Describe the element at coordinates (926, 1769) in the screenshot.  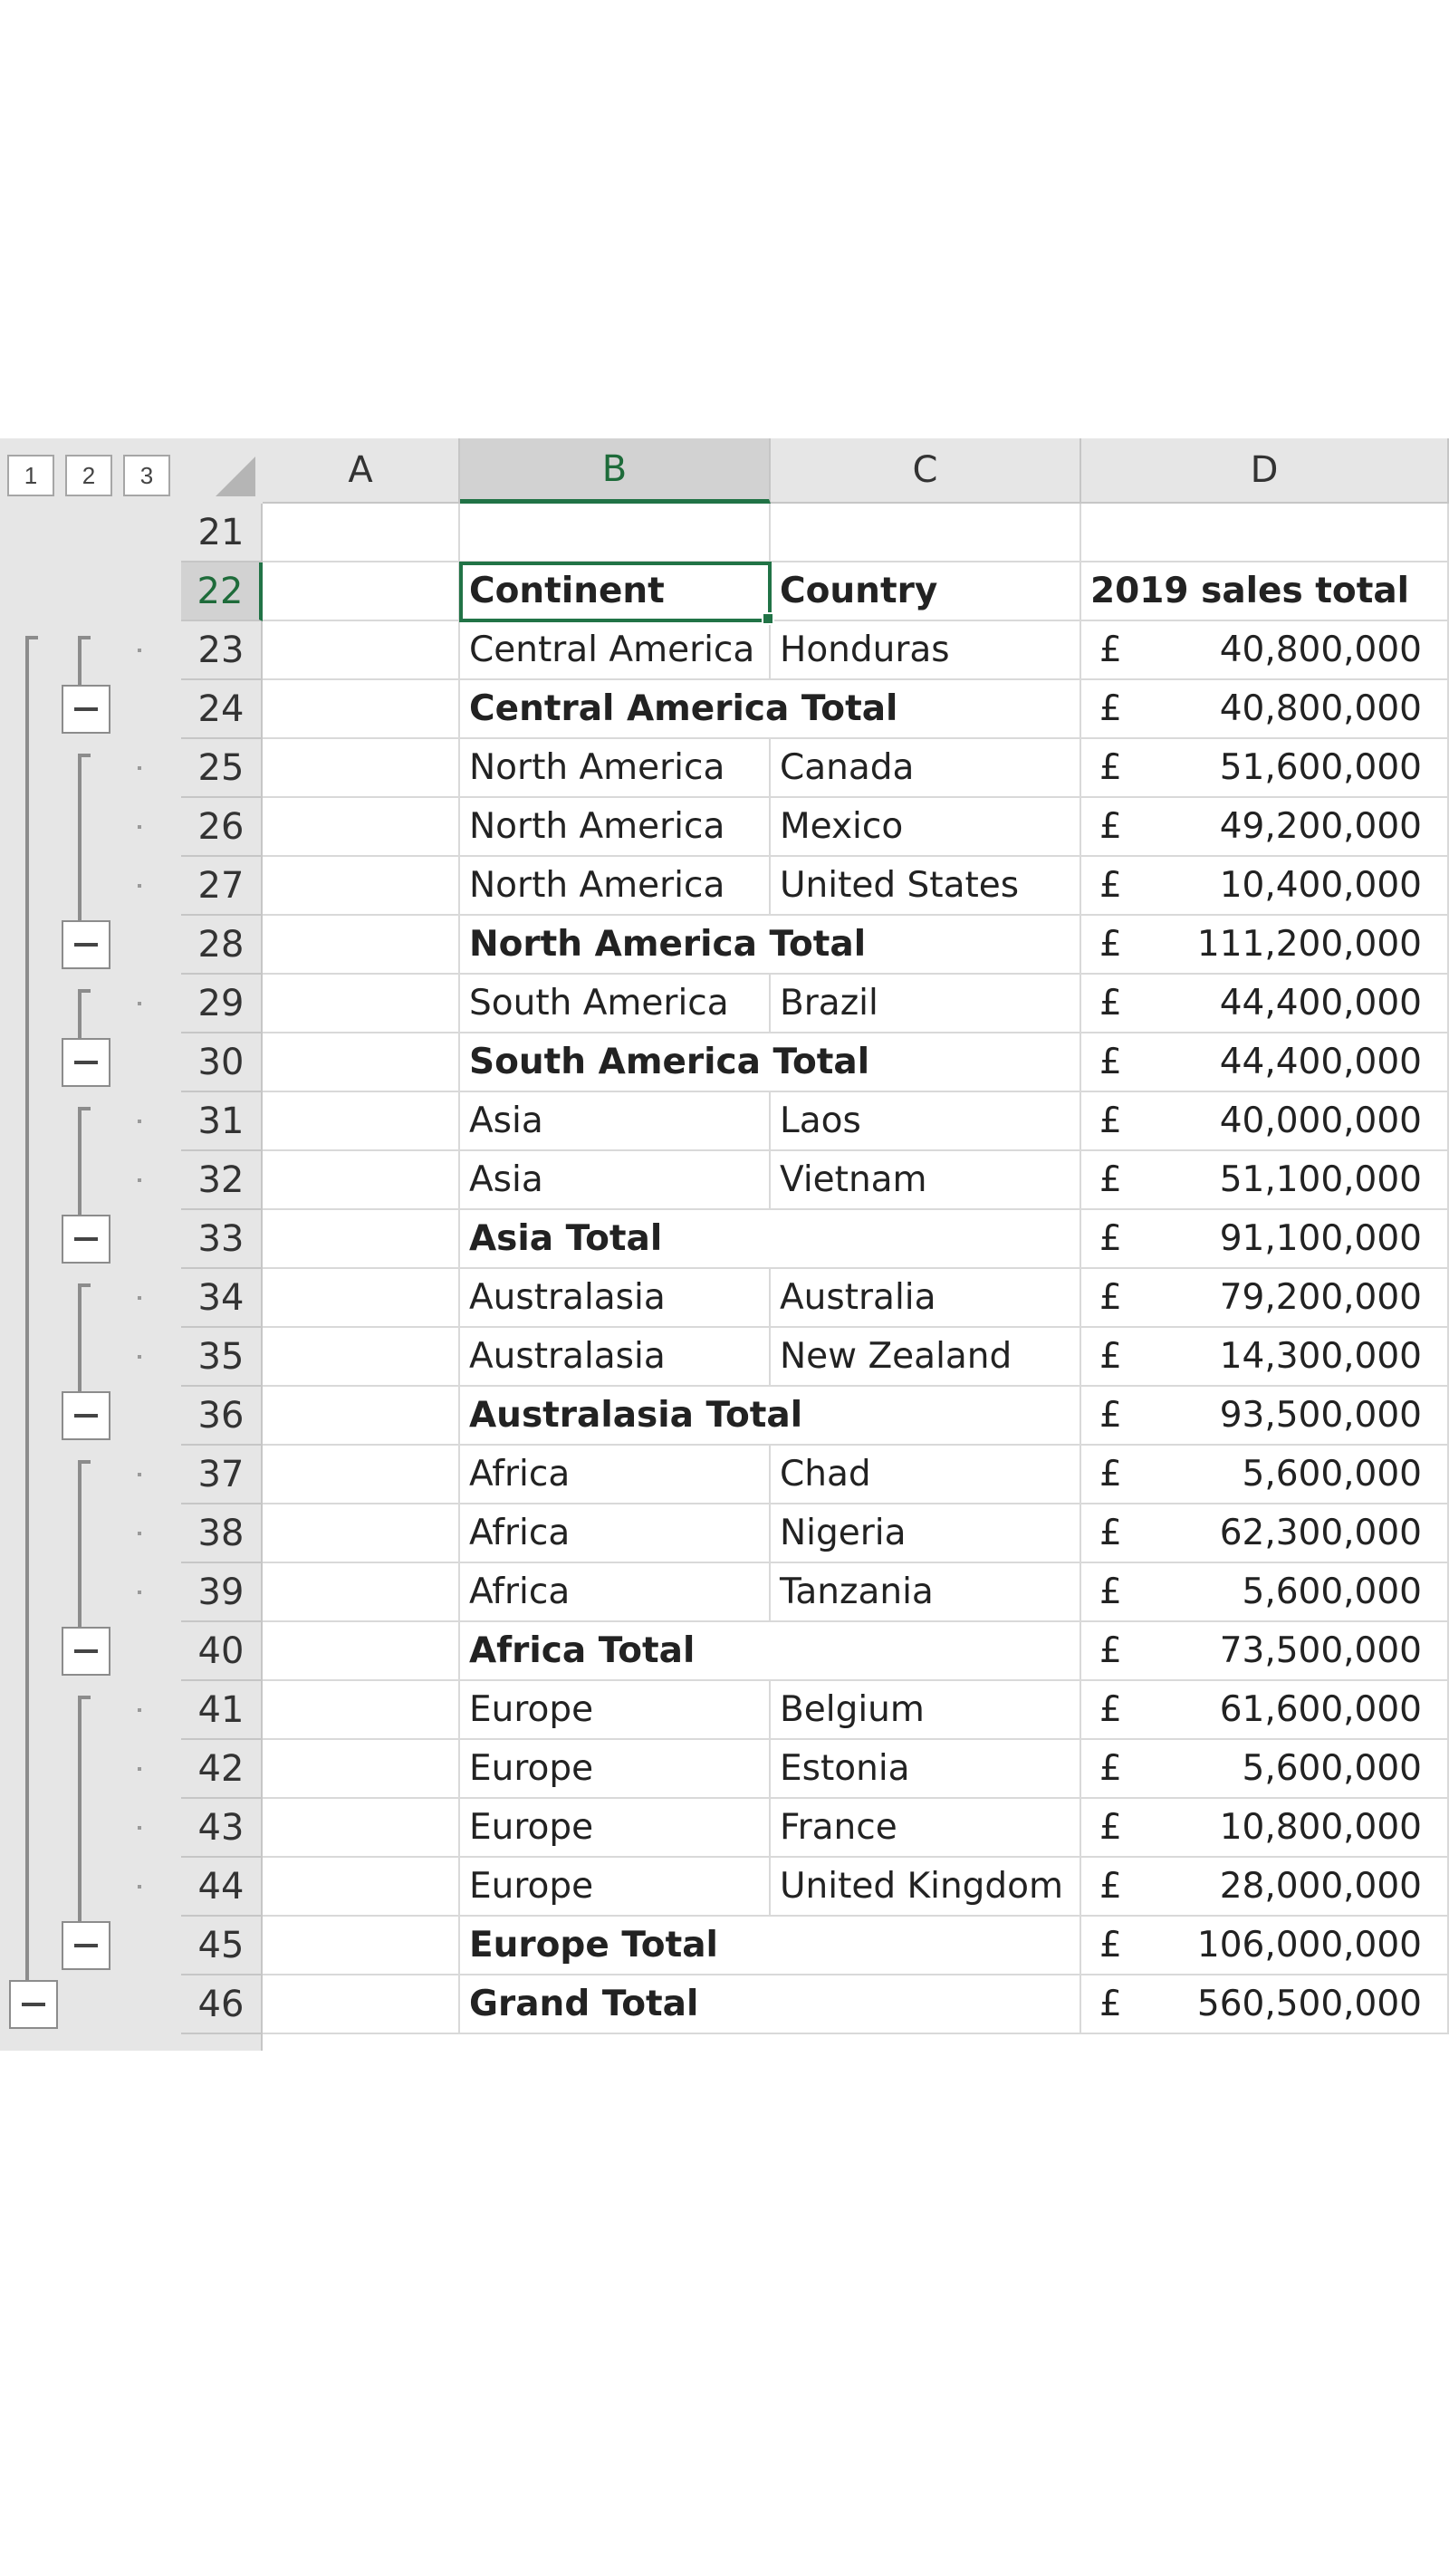
I see `cell-c: Estonia` at that location.